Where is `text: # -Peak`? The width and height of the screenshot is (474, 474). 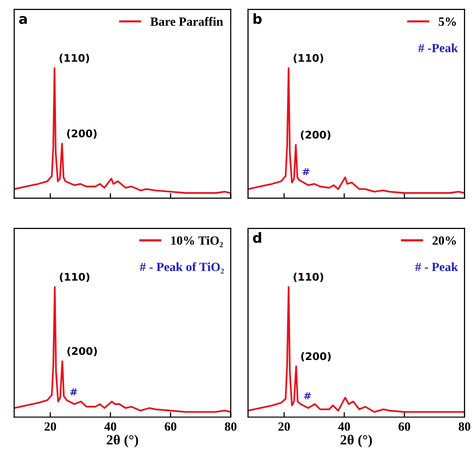 text: # -Peak is located at coordinates (438, 47).